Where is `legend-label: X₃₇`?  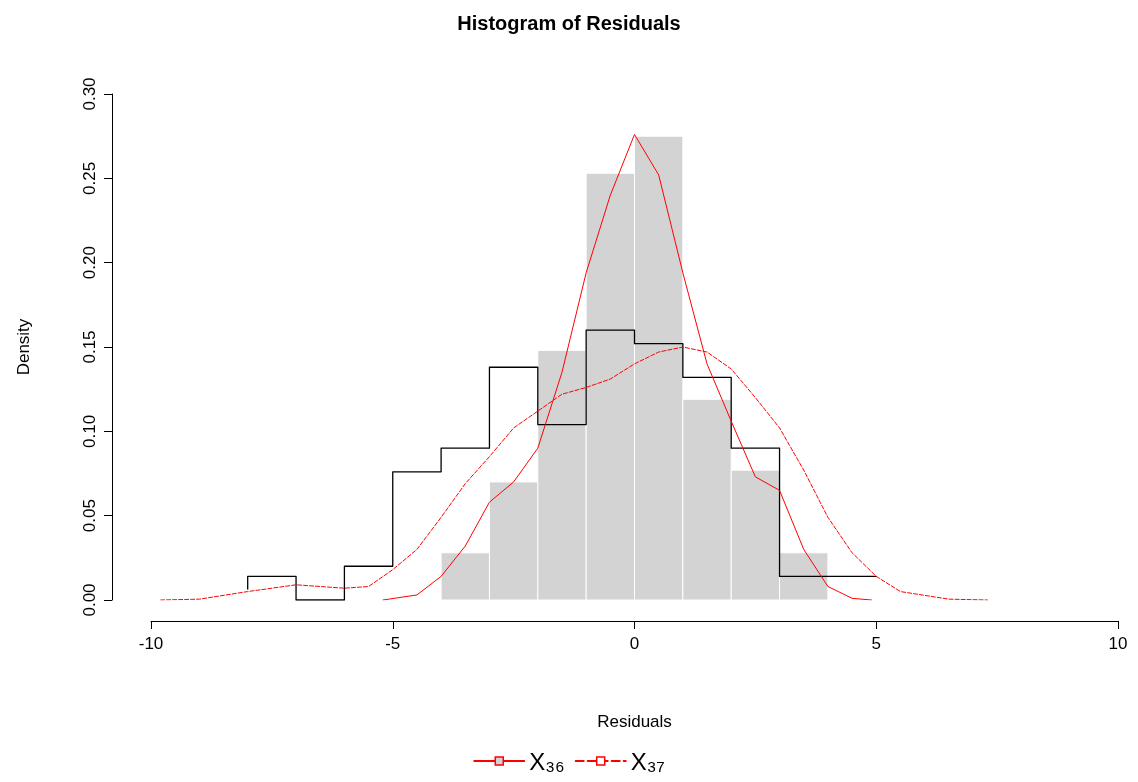
legend-label: X₃₇ is located at coordinates (647, 761).